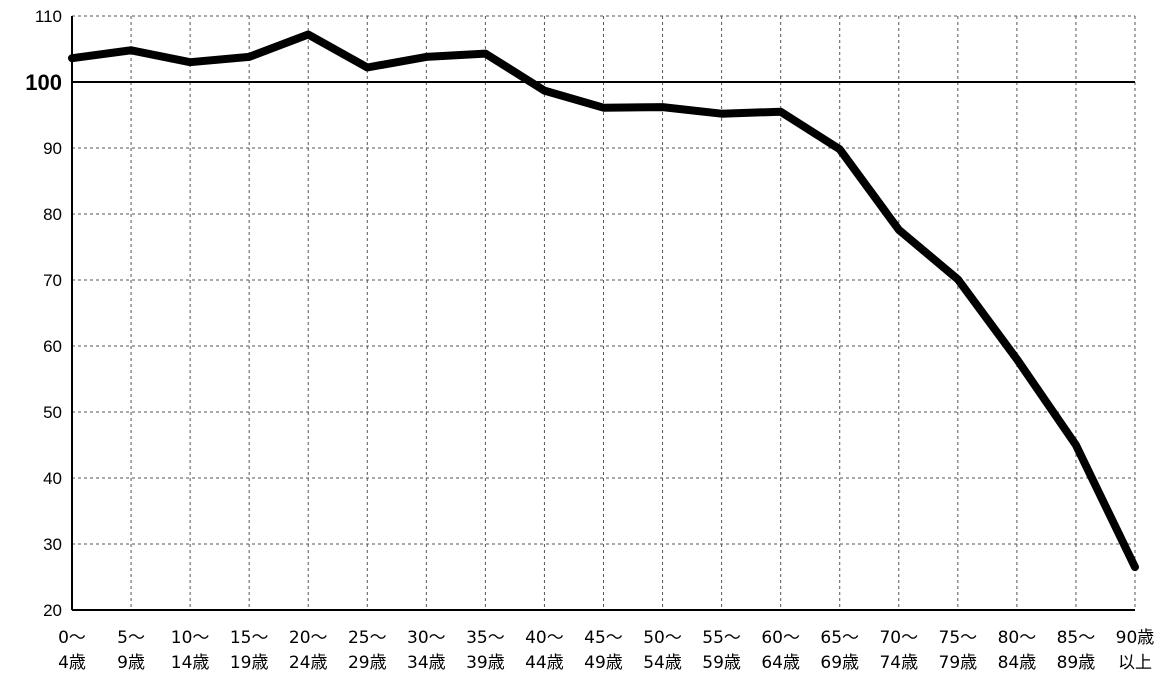  Describe the element at coordinates (1017, 650) in the screenshot. I see `x-tick-label: 80～ 84歳` at that location.